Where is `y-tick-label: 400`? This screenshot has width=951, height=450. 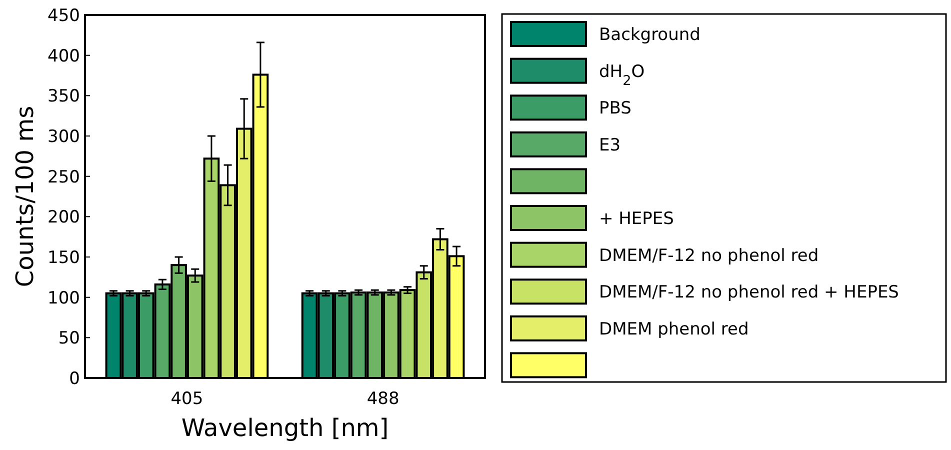 y-tick-label: 400 is located at coordinates (64, 56).